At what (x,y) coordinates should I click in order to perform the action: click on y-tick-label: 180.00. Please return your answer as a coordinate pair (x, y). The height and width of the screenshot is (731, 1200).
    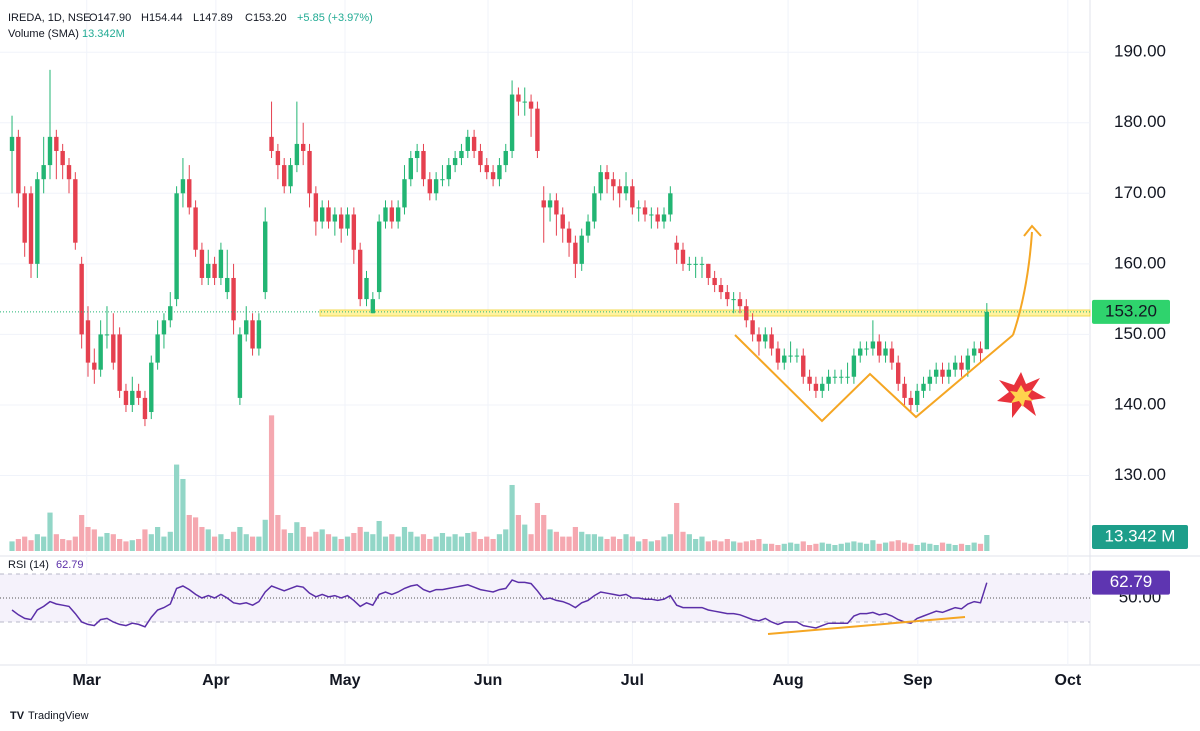
    Looking at the image, I should click on (1140, 121).